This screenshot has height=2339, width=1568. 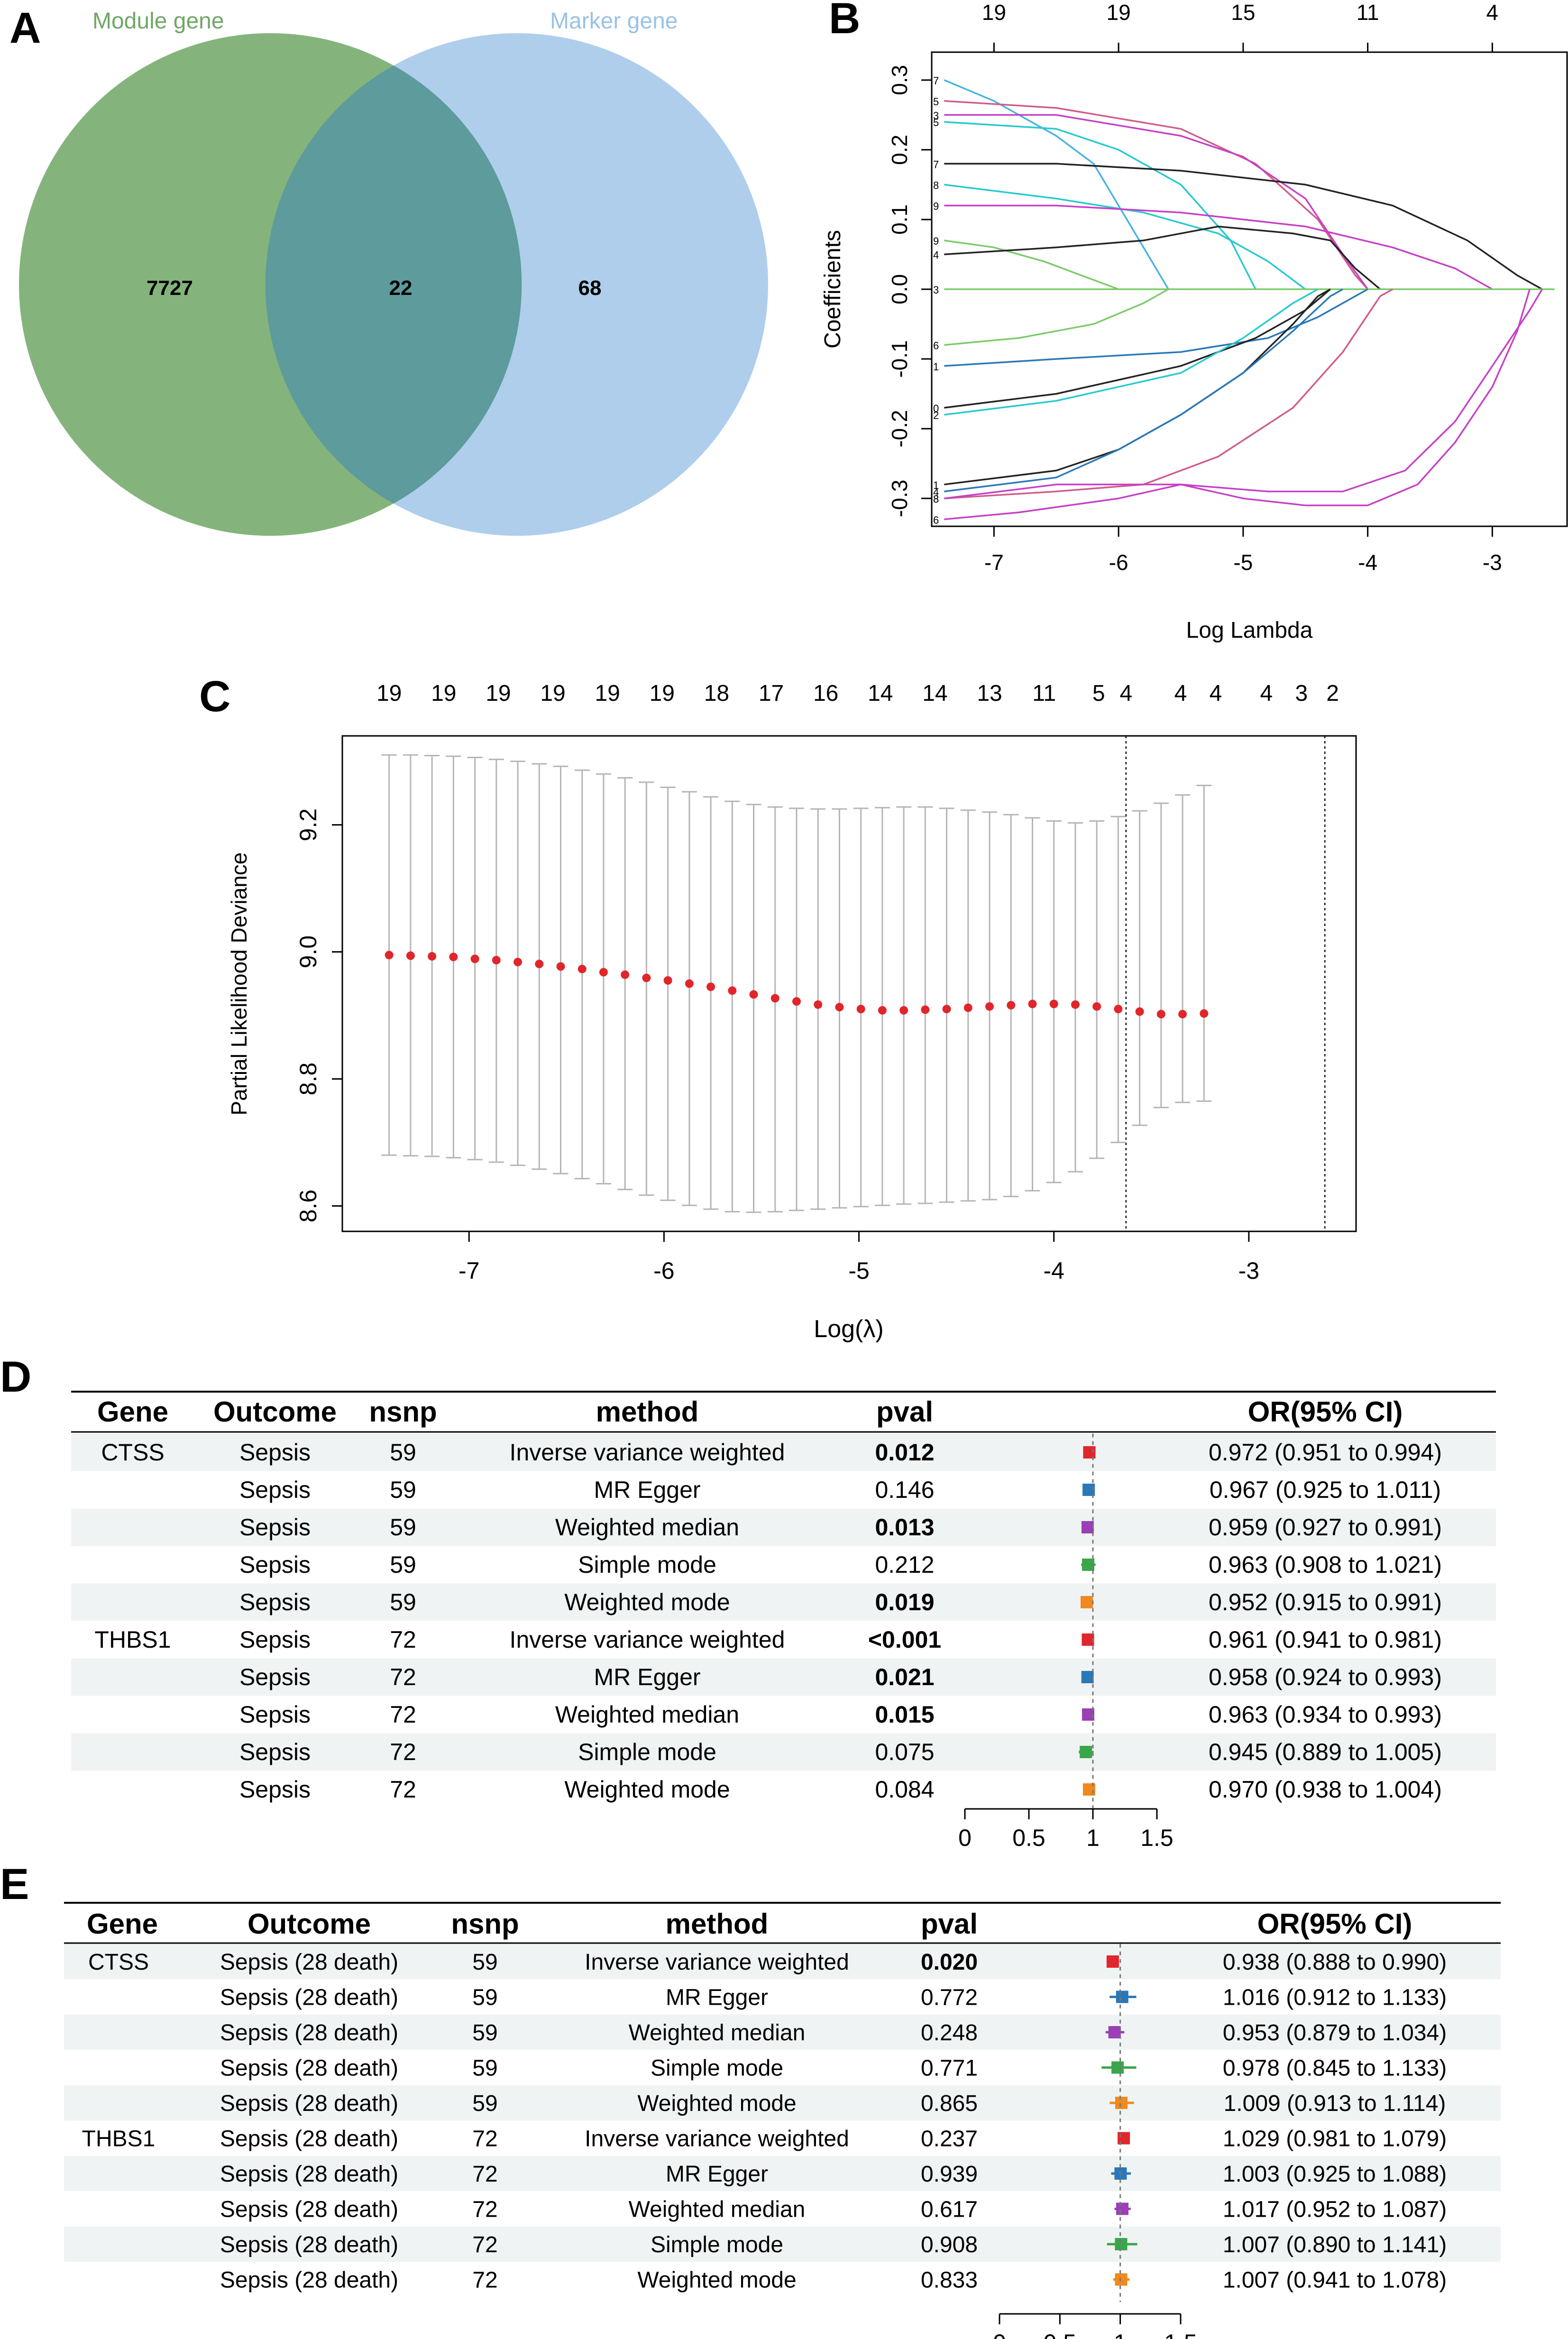 What do you see at coordinates (1335, 2244) in the screenshot?
I see `e-cell-or-8: 1.007 (0.890 to 1.141)` at bounding box center [1335, 2244].